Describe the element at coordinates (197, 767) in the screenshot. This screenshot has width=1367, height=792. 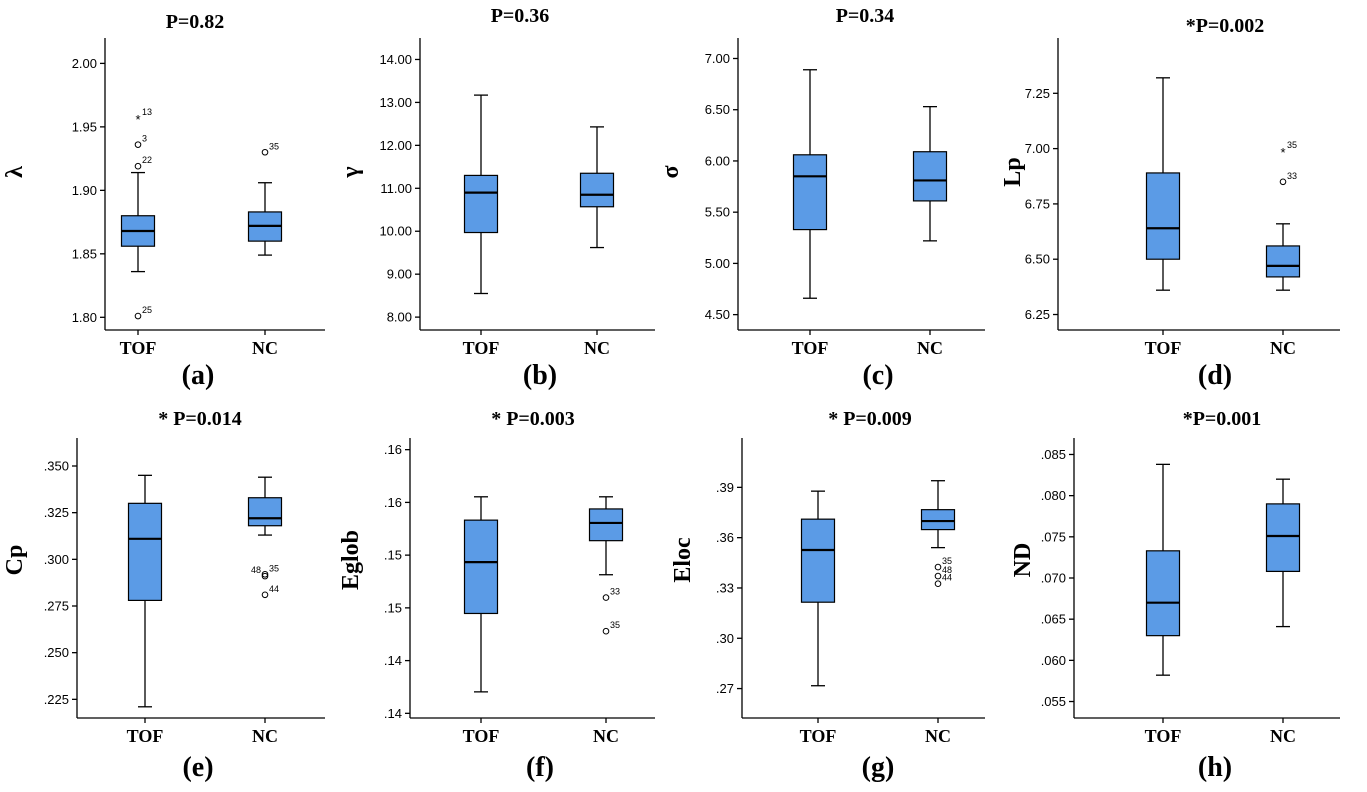
I see `panel-label: (e)` at that location.